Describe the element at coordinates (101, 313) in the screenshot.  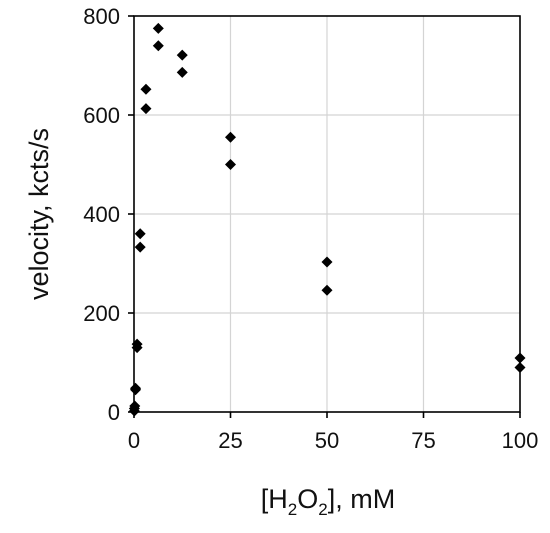
I see `y-tick-label: 200` at that location.